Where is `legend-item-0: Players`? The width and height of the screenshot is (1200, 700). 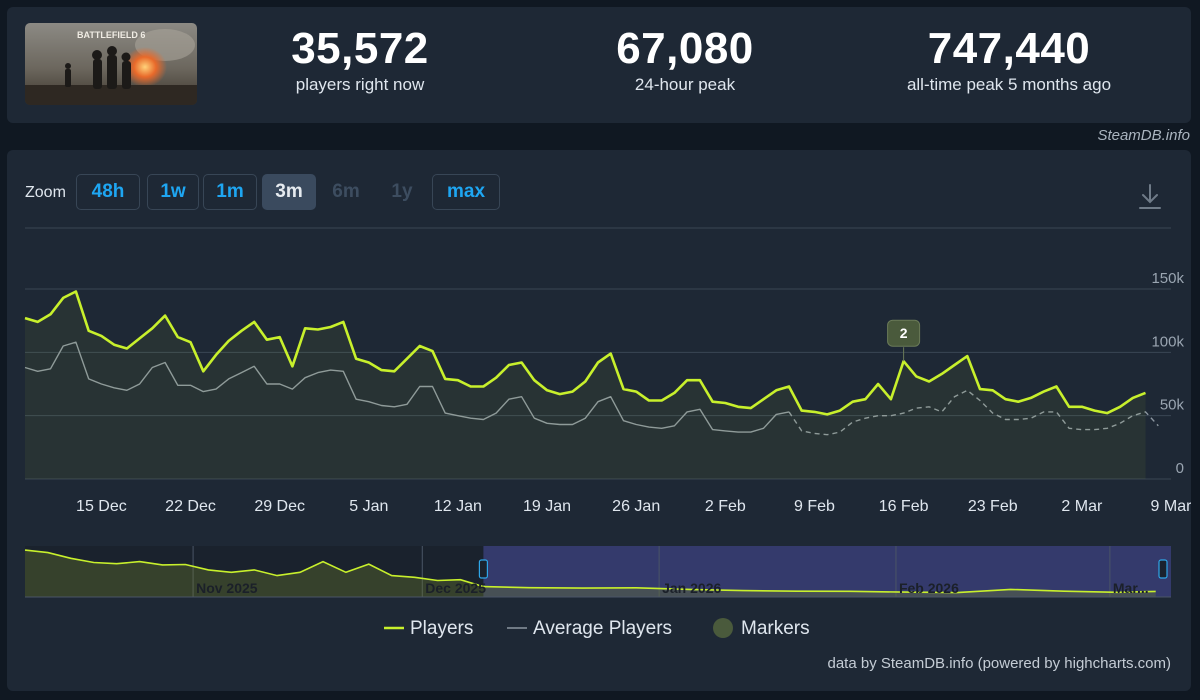 legend-item-0: Players is located at coordinates (441, 628).